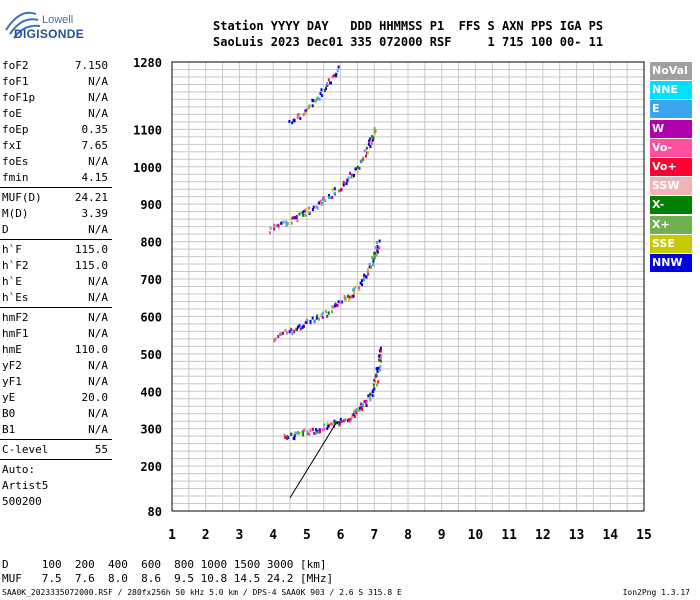 The width and height of the screenshot is (700, 600). I want to click on param-label: foF1p, so click(19, 97).